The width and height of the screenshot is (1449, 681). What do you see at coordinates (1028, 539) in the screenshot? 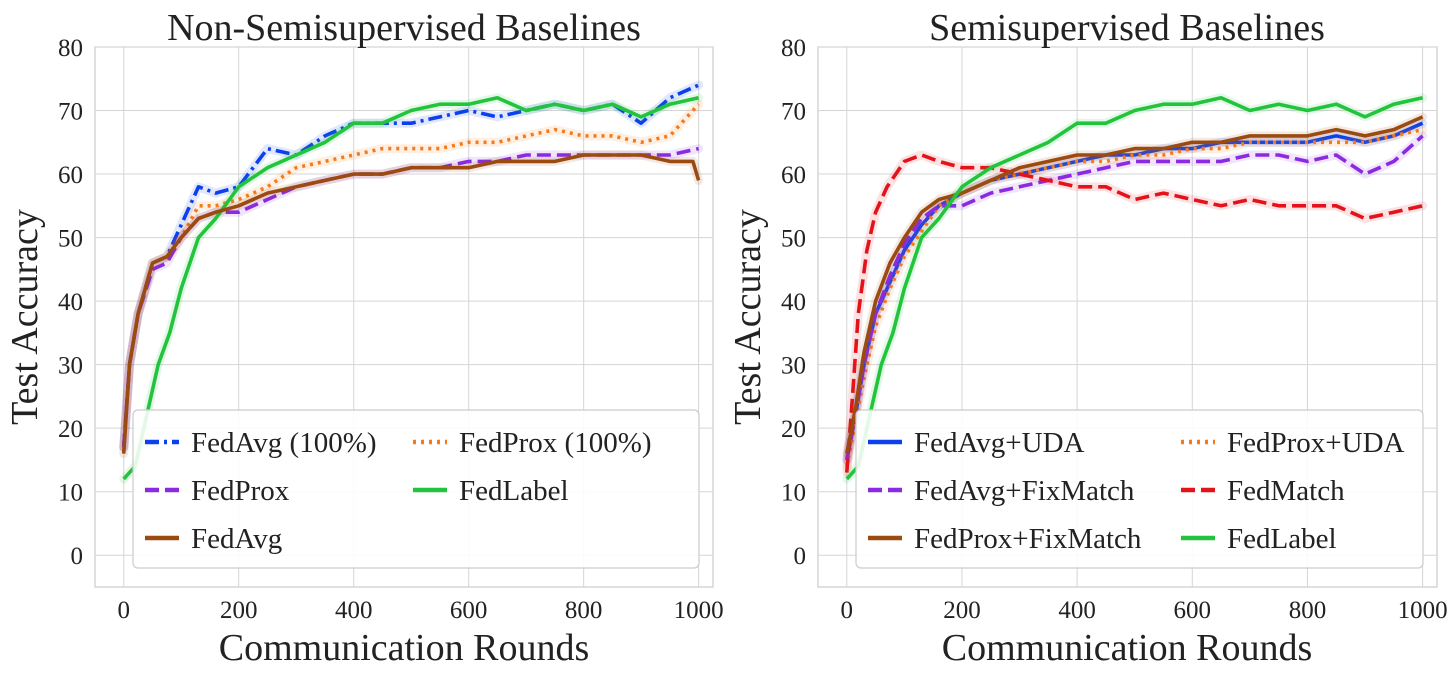
I see `legend-label: FedProx+FixMatch` at bounding box center [1028, 539].